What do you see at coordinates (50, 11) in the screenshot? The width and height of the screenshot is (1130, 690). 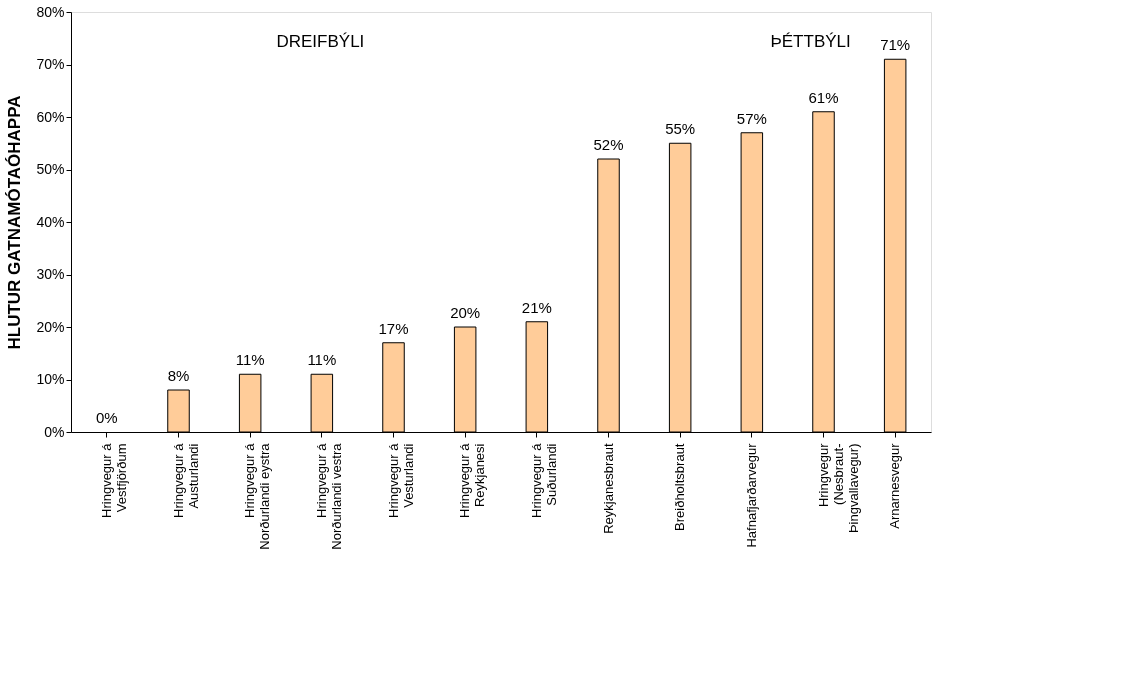 I see `y-tick-label: 80%` at bounding box center [50, 11].